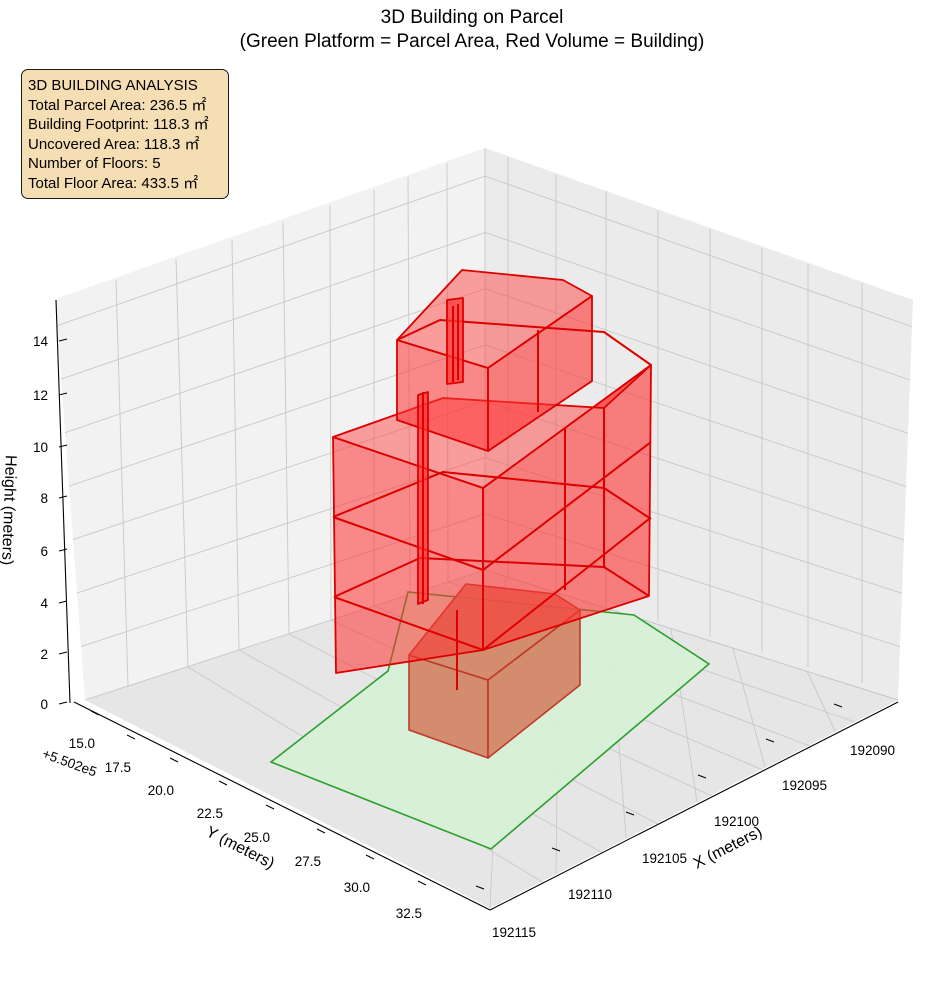 Image resolution: width=944 pixels, height=992 pixels. I want to click on z-axis-line, so click(63, 501).